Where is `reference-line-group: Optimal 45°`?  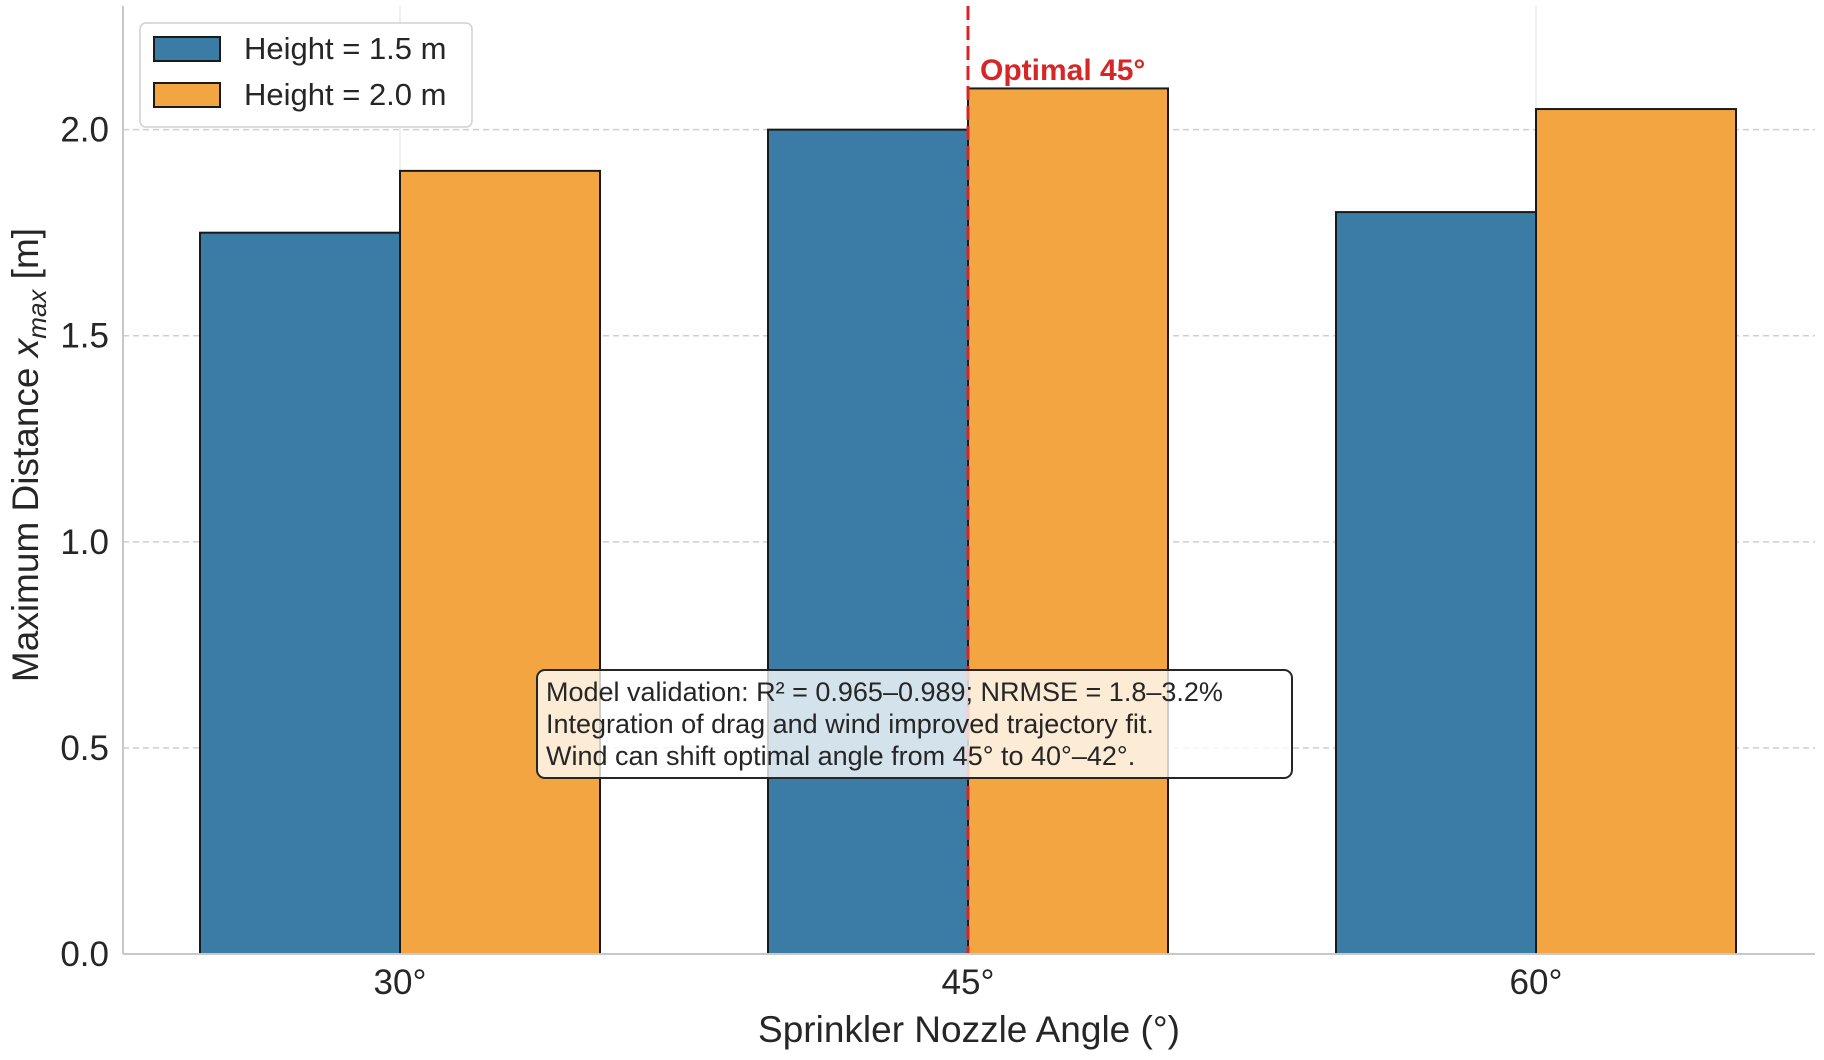
reference-line-group: Optimal 45° is located at coordinates (1055, 480).